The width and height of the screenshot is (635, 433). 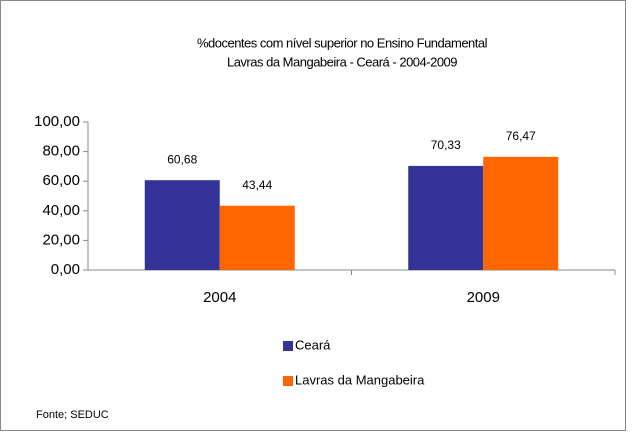 What do you see at coordinates (61, 151) in the screenshot?
I see `y-tick-label: 80,00` at bounding box center [61, 151].